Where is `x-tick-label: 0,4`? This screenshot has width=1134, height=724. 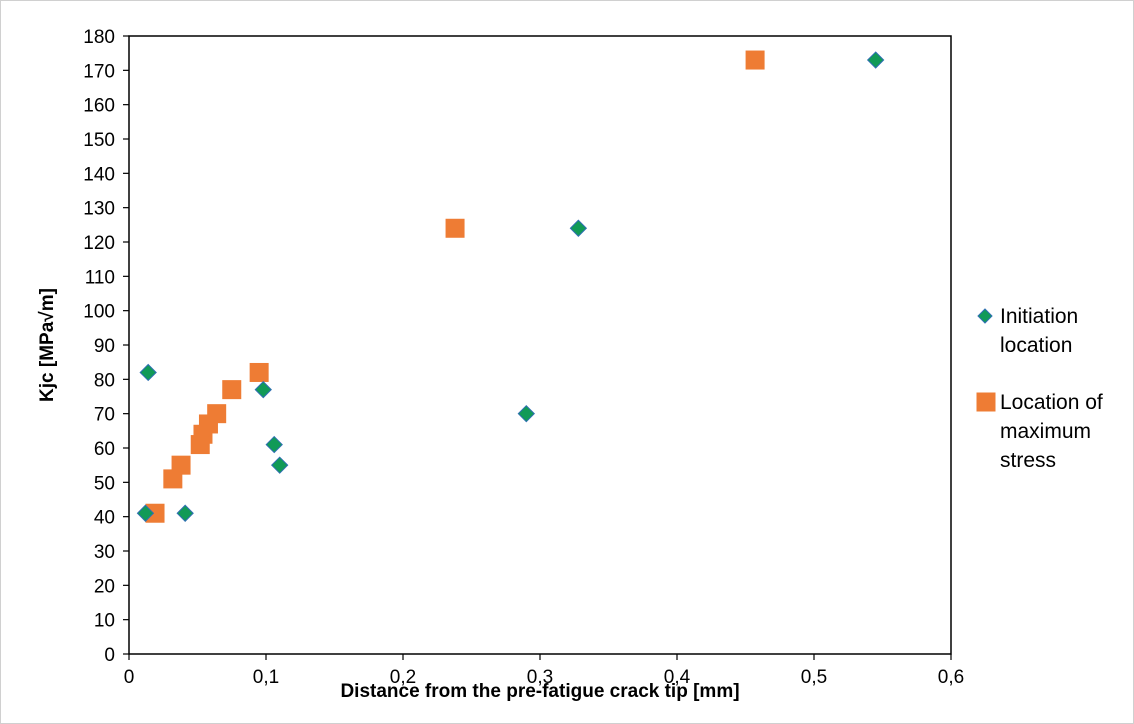
x-tick-label: 0,4 is located at coordinates (677, 677).